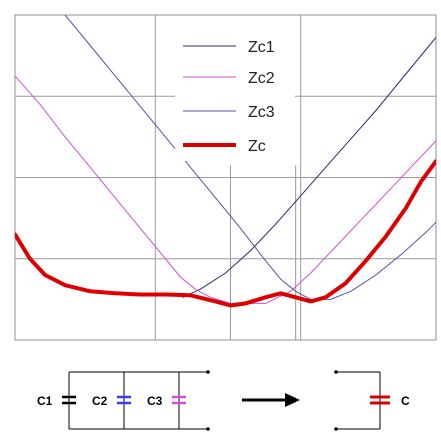 The height and width of the screenshot is (437, 441). What do you see at coordinates (223, 400) in the screenshot?
I see `circuit-diagram: C1 C2 C3 C` at bounding box center [223, 400].